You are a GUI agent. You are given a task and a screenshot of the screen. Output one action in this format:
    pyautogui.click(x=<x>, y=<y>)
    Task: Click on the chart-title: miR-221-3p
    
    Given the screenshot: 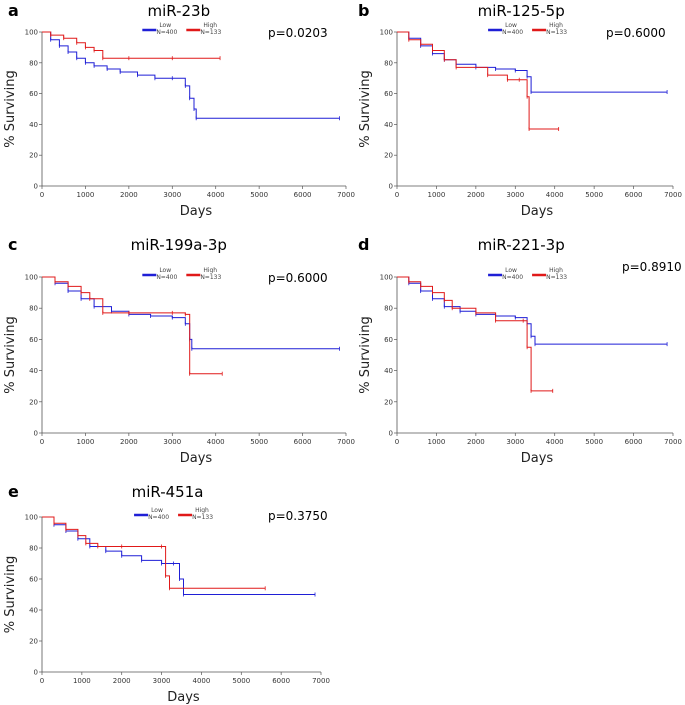 What is the action you would take?
    pyautogui.click(x=521, y=245)
    